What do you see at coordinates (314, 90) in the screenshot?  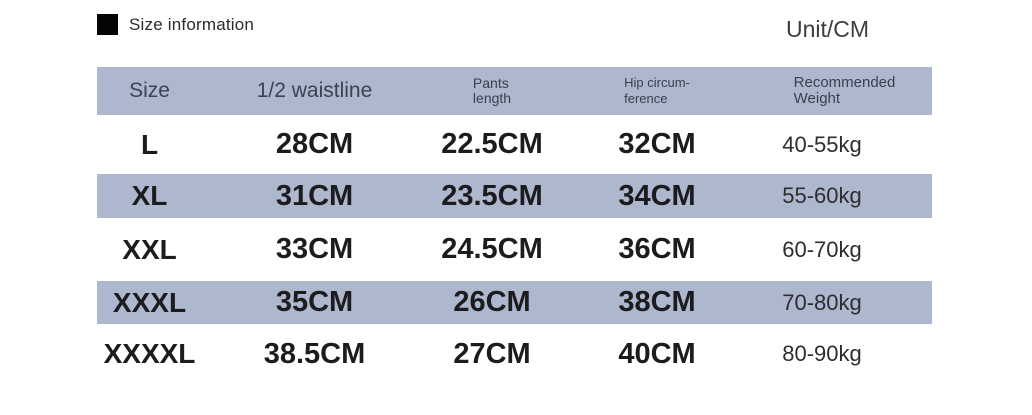 I see `column-header-waistline: 1/2 waistline` at bounding box center [314, 90].